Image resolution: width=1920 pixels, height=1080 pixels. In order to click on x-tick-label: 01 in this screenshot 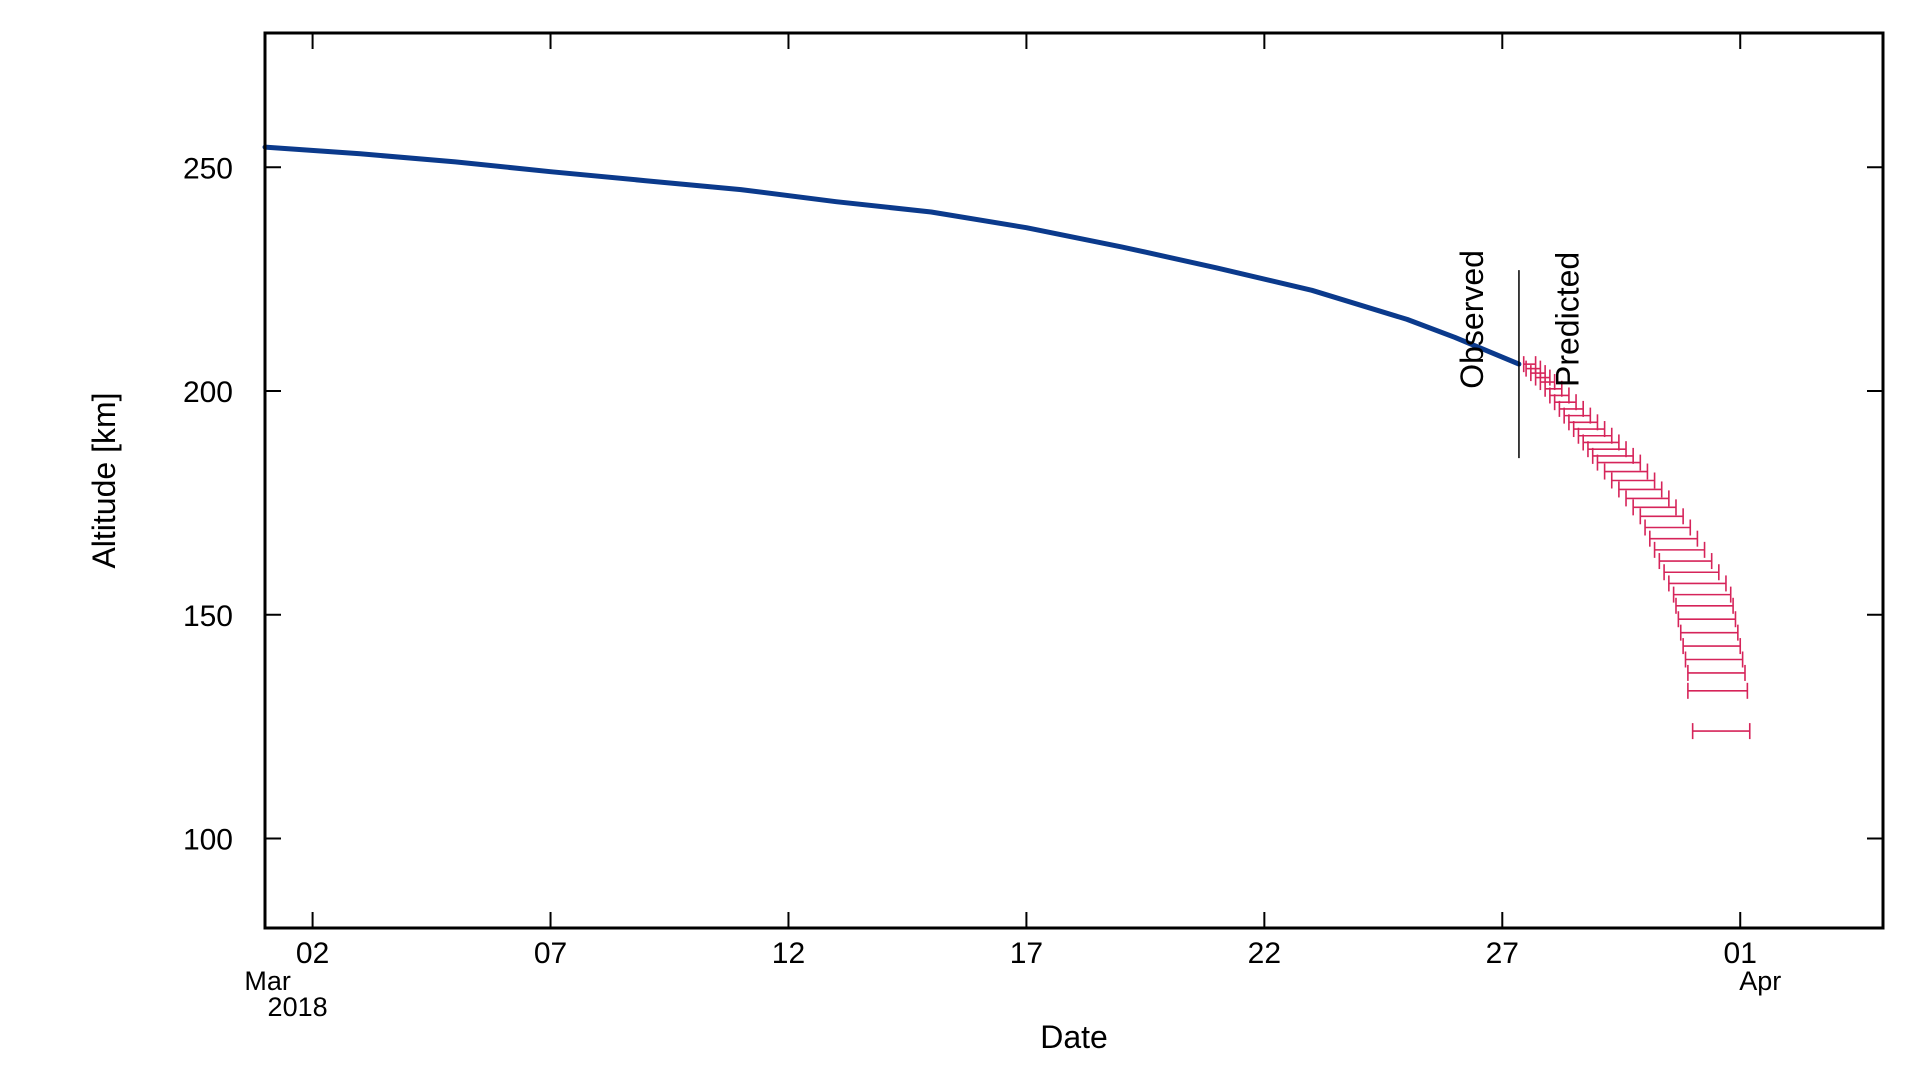, I will do `click(1740, 953)`.